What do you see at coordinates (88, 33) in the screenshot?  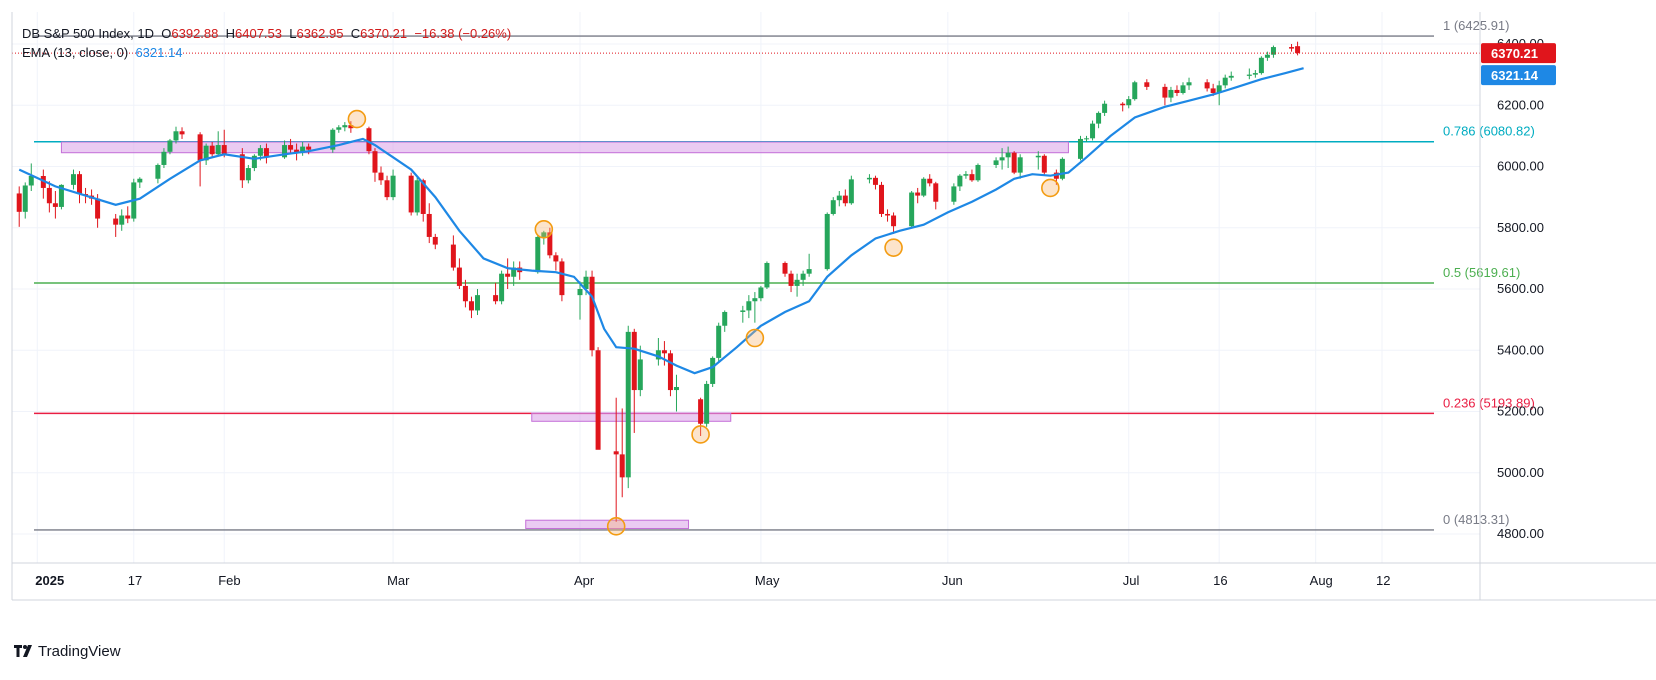 I see `symbol-label: DB S&P 500 Index, 1D` at bounding box center [88, 33].